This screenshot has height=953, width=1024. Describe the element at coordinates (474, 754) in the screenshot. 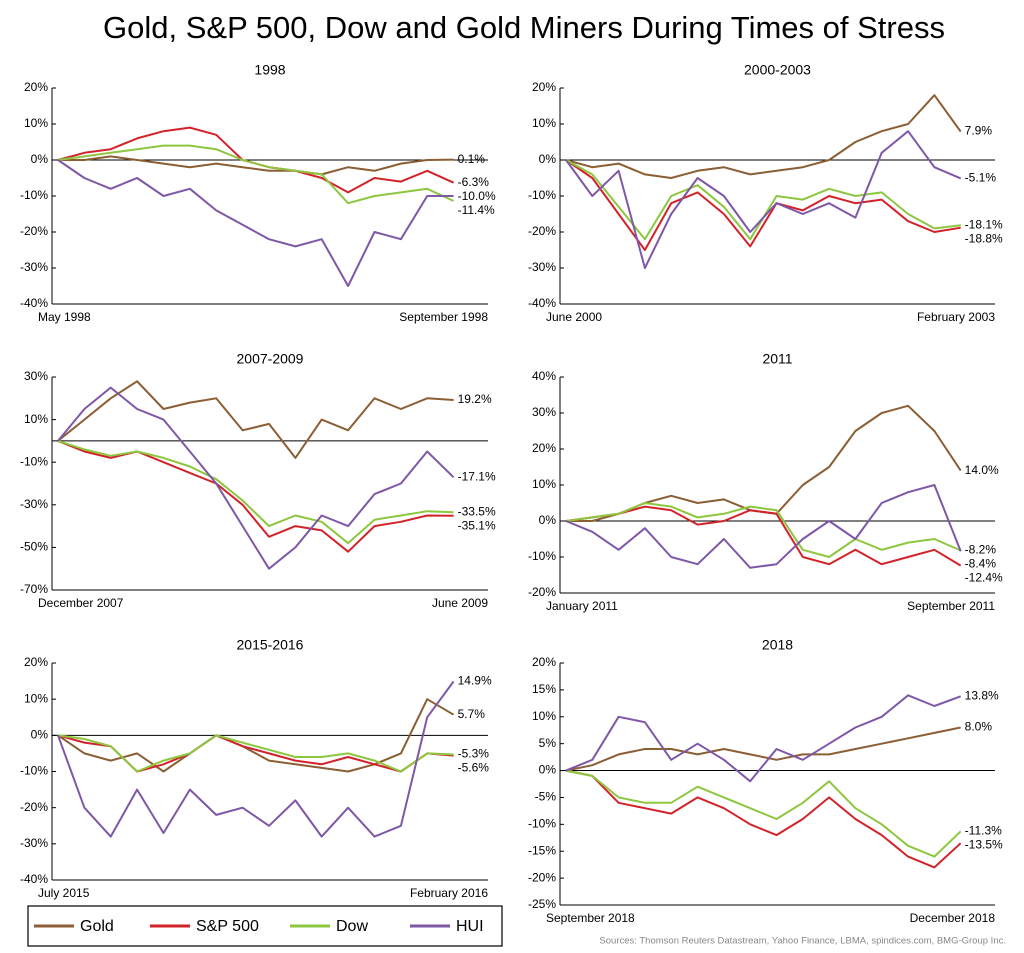

I see `value-label: -5.3%` at that location.